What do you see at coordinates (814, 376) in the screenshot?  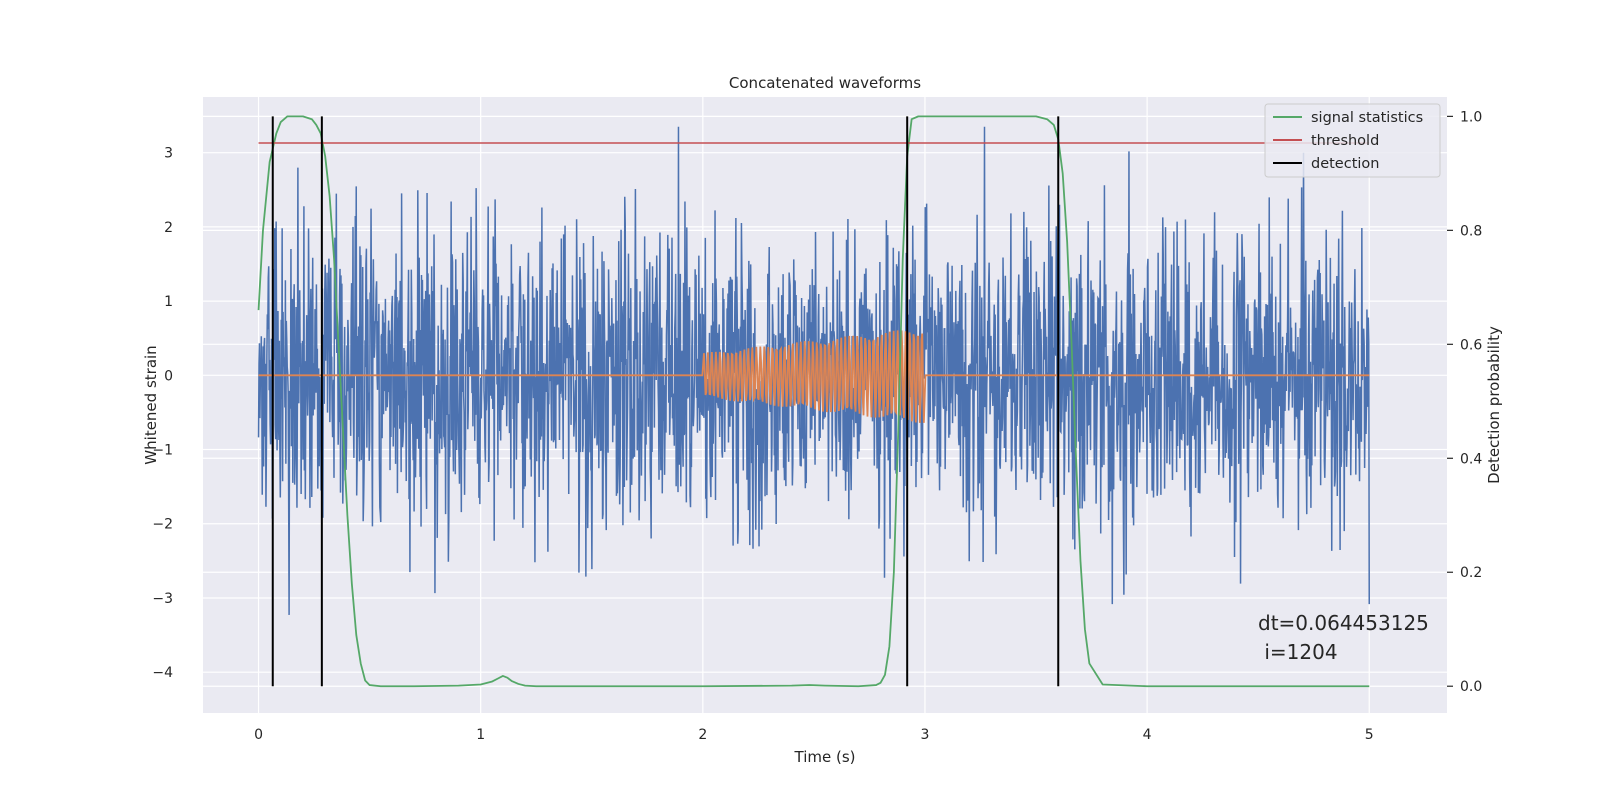 I see `chirp-signal-line` at bounding box center [814, 376].